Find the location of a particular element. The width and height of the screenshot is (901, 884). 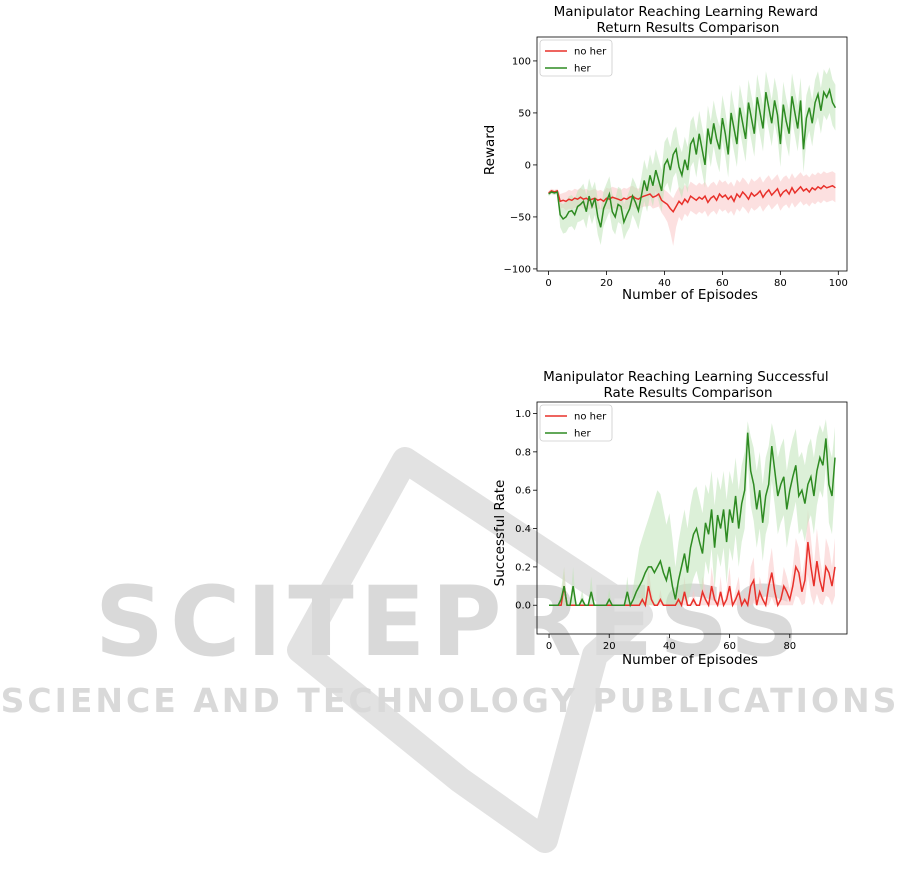

y-tick-label: 0.6 is located at coordinates (523, 491).